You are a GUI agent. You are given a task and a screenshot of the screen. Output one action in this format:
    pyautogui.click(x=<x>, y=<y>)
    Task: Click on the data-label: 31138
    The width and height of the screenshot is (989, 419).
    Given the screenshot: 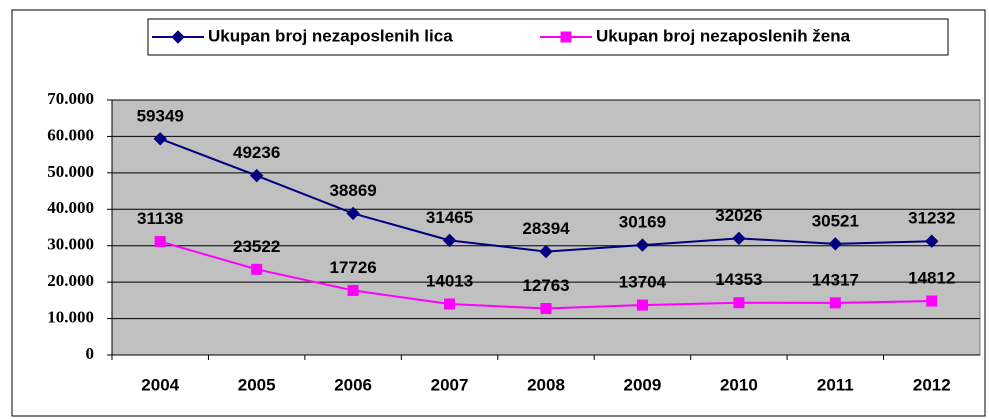 What is the action you would take?
    pyautogui.click(x=160, y=218)
    